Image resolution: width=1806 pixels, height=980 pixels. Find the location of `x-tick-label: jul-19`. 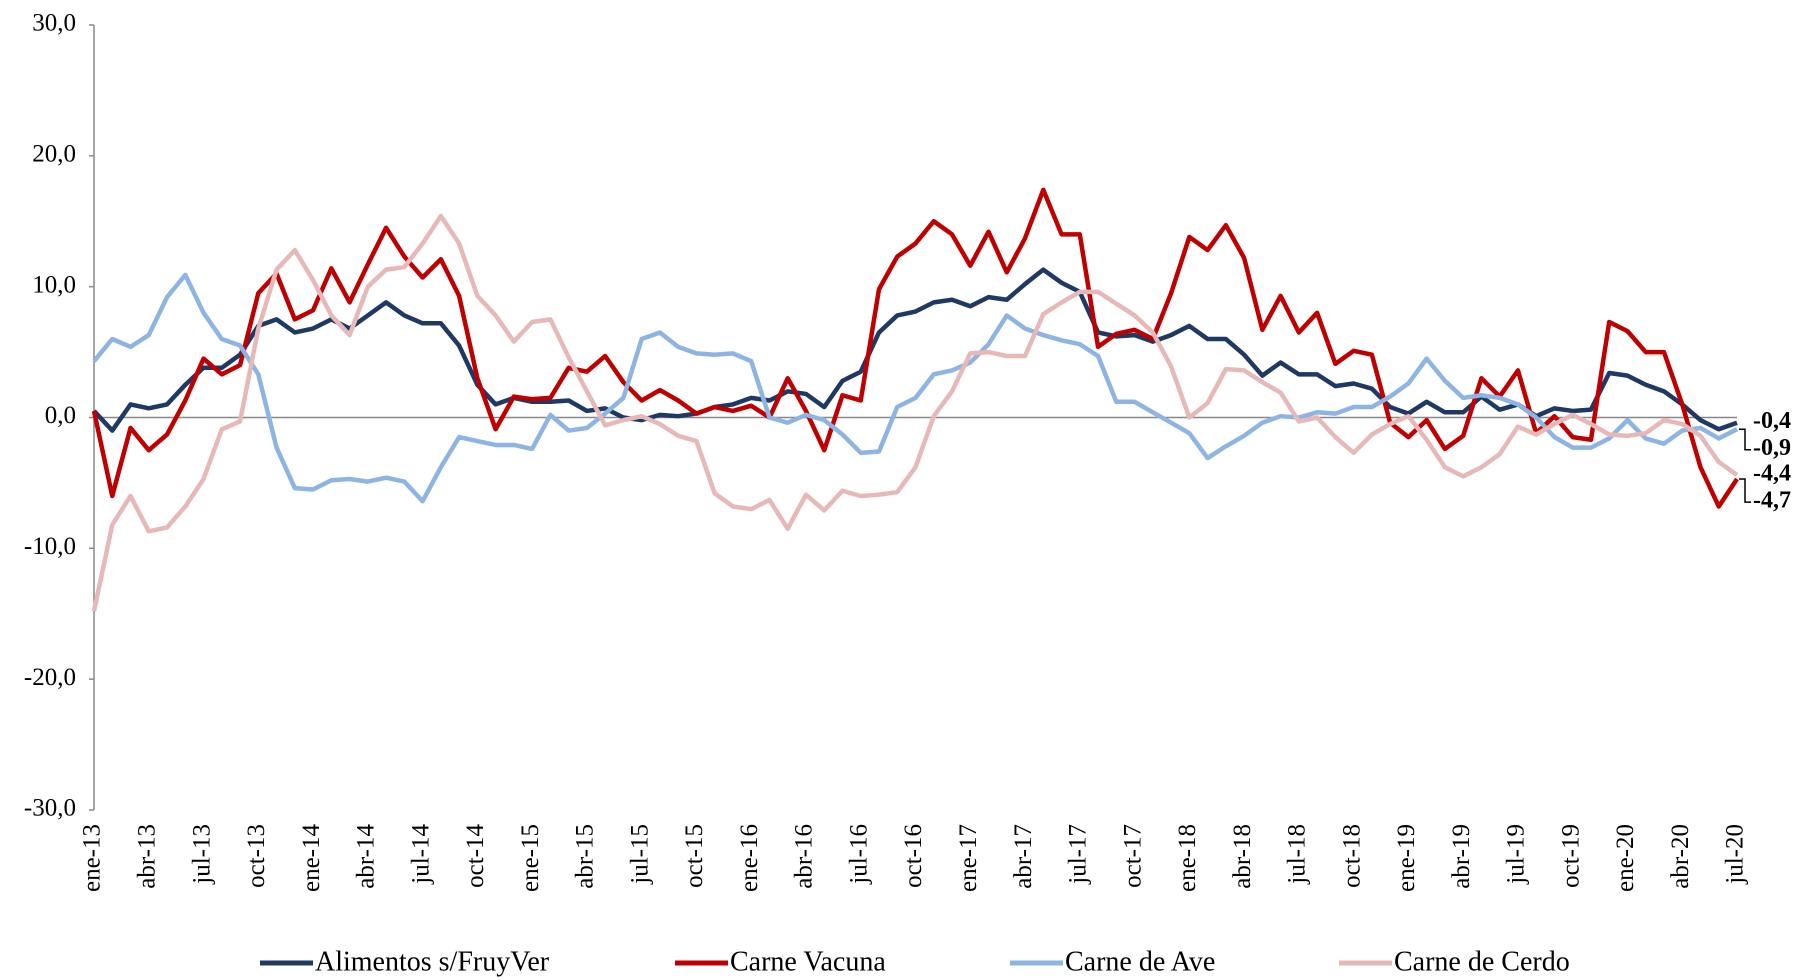

x-tick-label: jul-19 is located at coordinates (1516, 854).